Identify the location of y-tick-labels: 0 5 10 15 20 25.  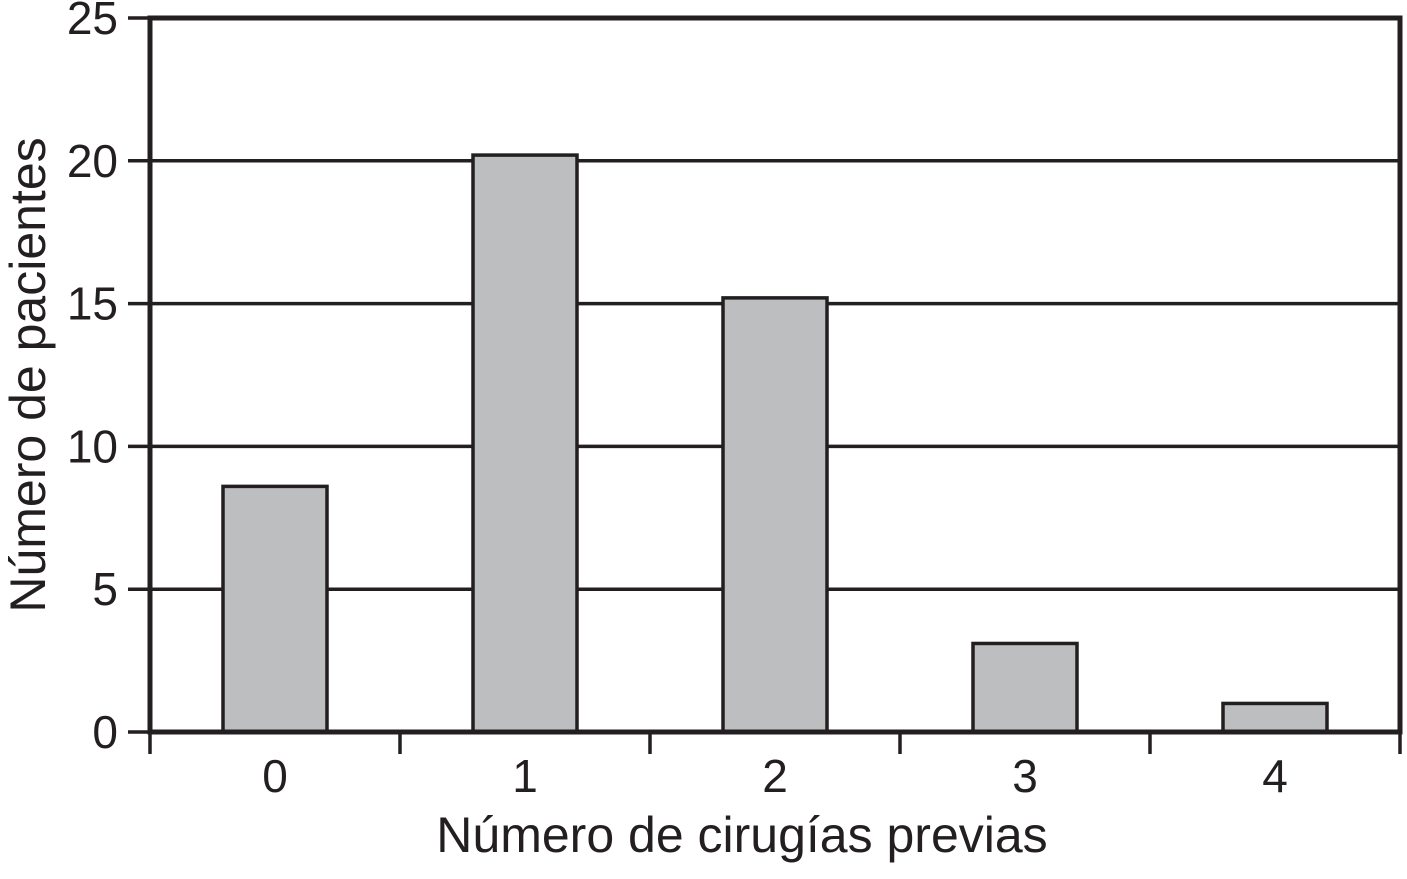
(92, 379).